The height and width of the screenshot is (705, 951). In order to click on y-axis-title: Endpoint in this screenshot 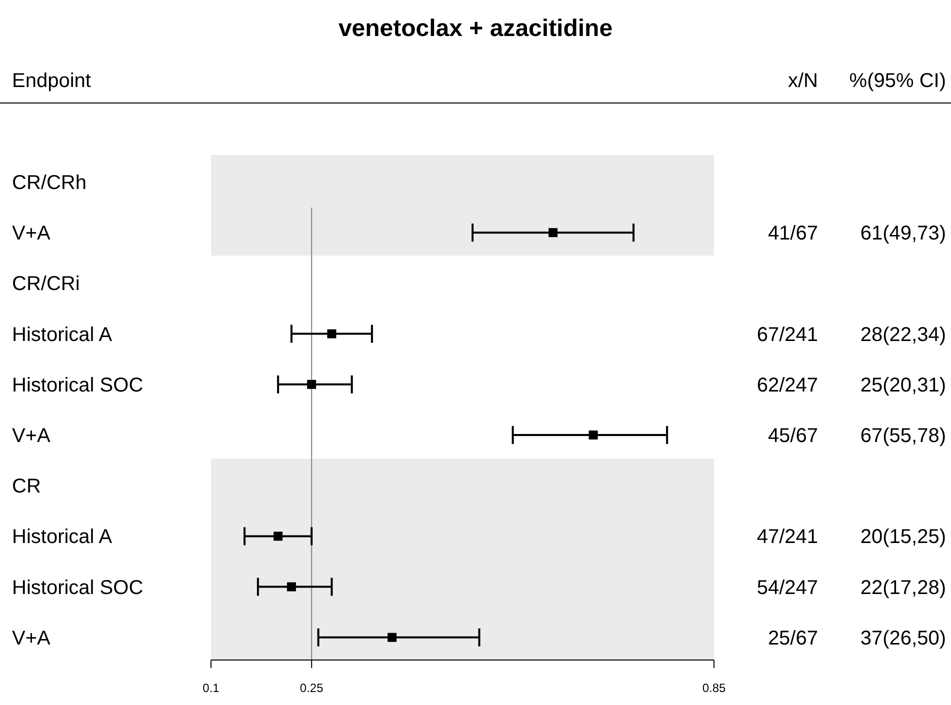, I will do `click(52, 81)`.